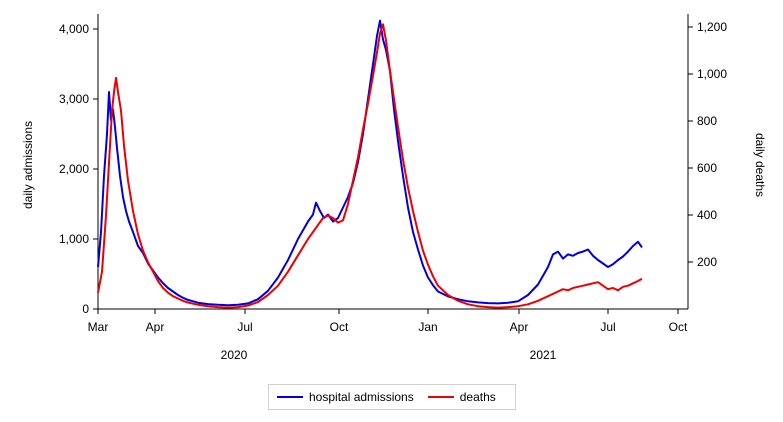 Image resolution: width=783 pixels, height=422 pixels. I want to click on legend-swatch-deaths, so click(440, 397).